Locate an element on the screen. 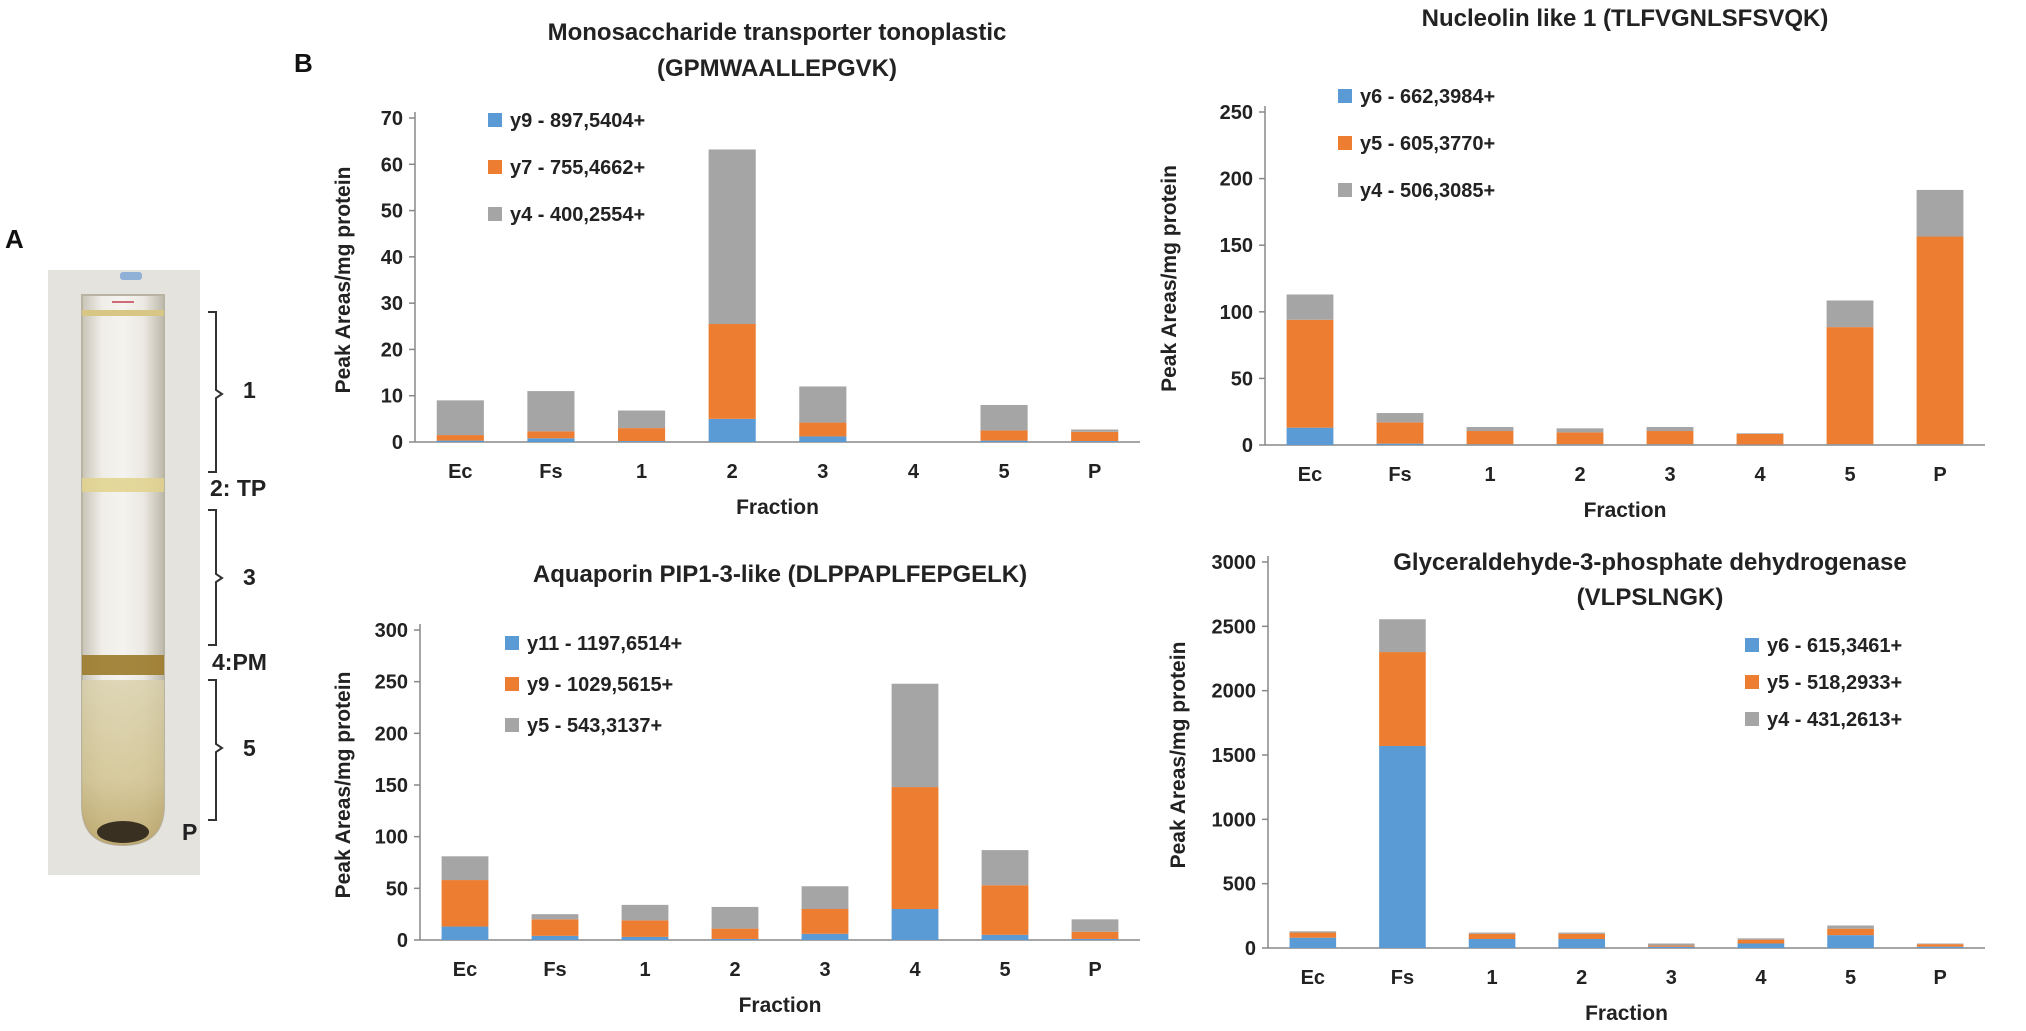 Image resolution: width=2026 pixels, height=1031 pixels. x-tick-label: P is located at coordinates (1940, 978).